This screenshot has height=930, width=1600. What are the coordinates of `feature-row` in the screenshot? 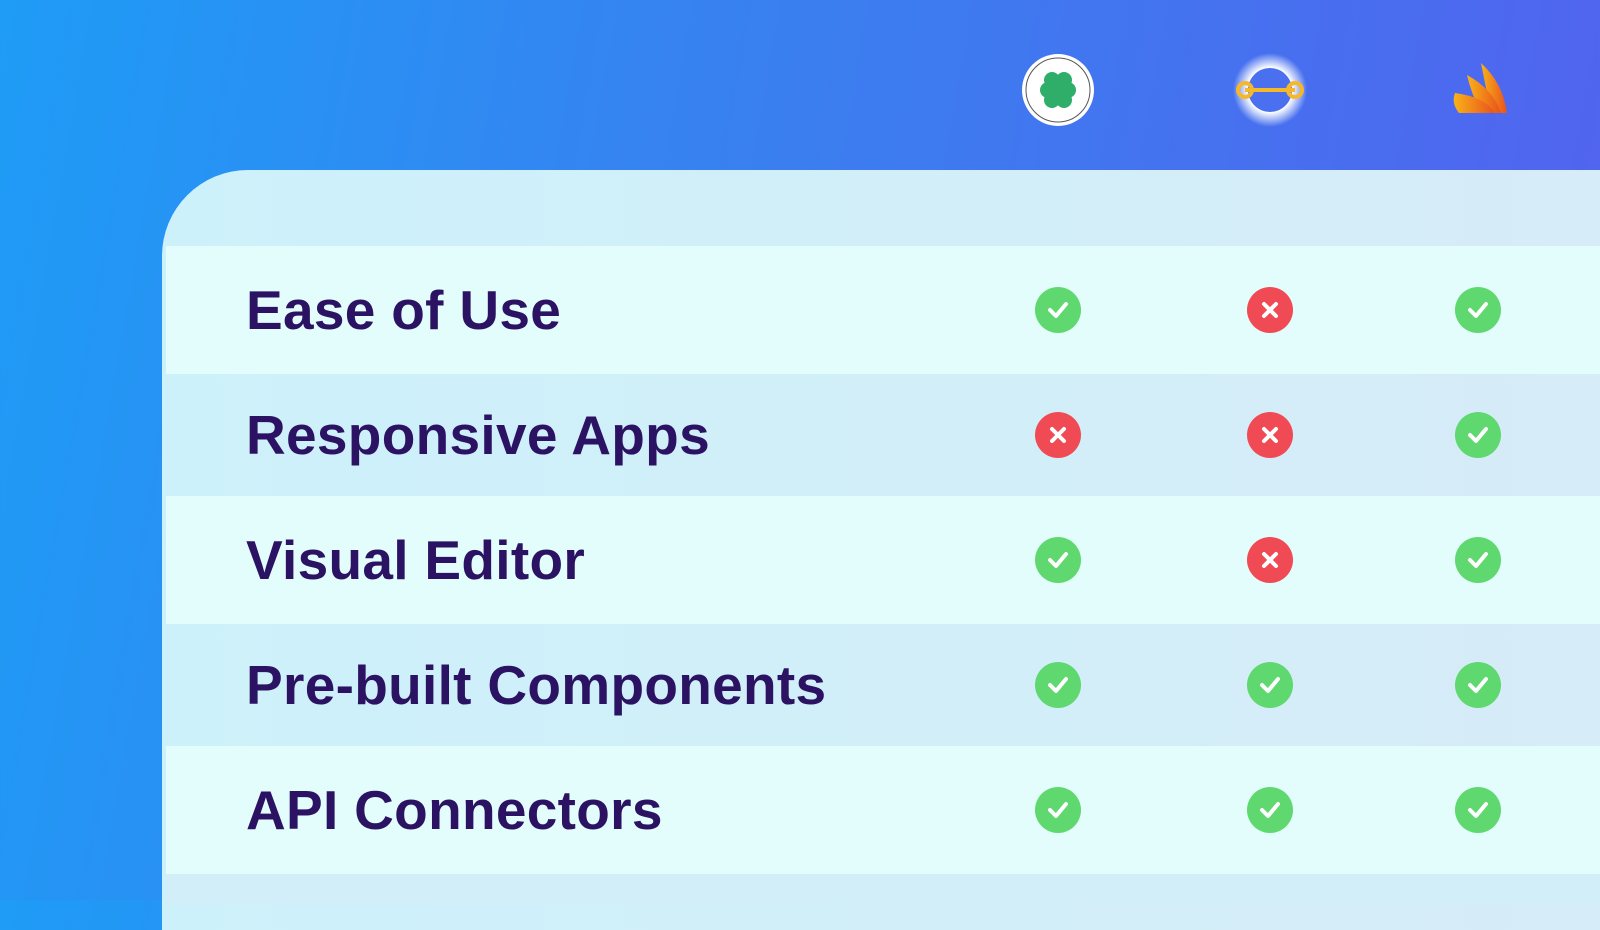 It's located at (883, 889).